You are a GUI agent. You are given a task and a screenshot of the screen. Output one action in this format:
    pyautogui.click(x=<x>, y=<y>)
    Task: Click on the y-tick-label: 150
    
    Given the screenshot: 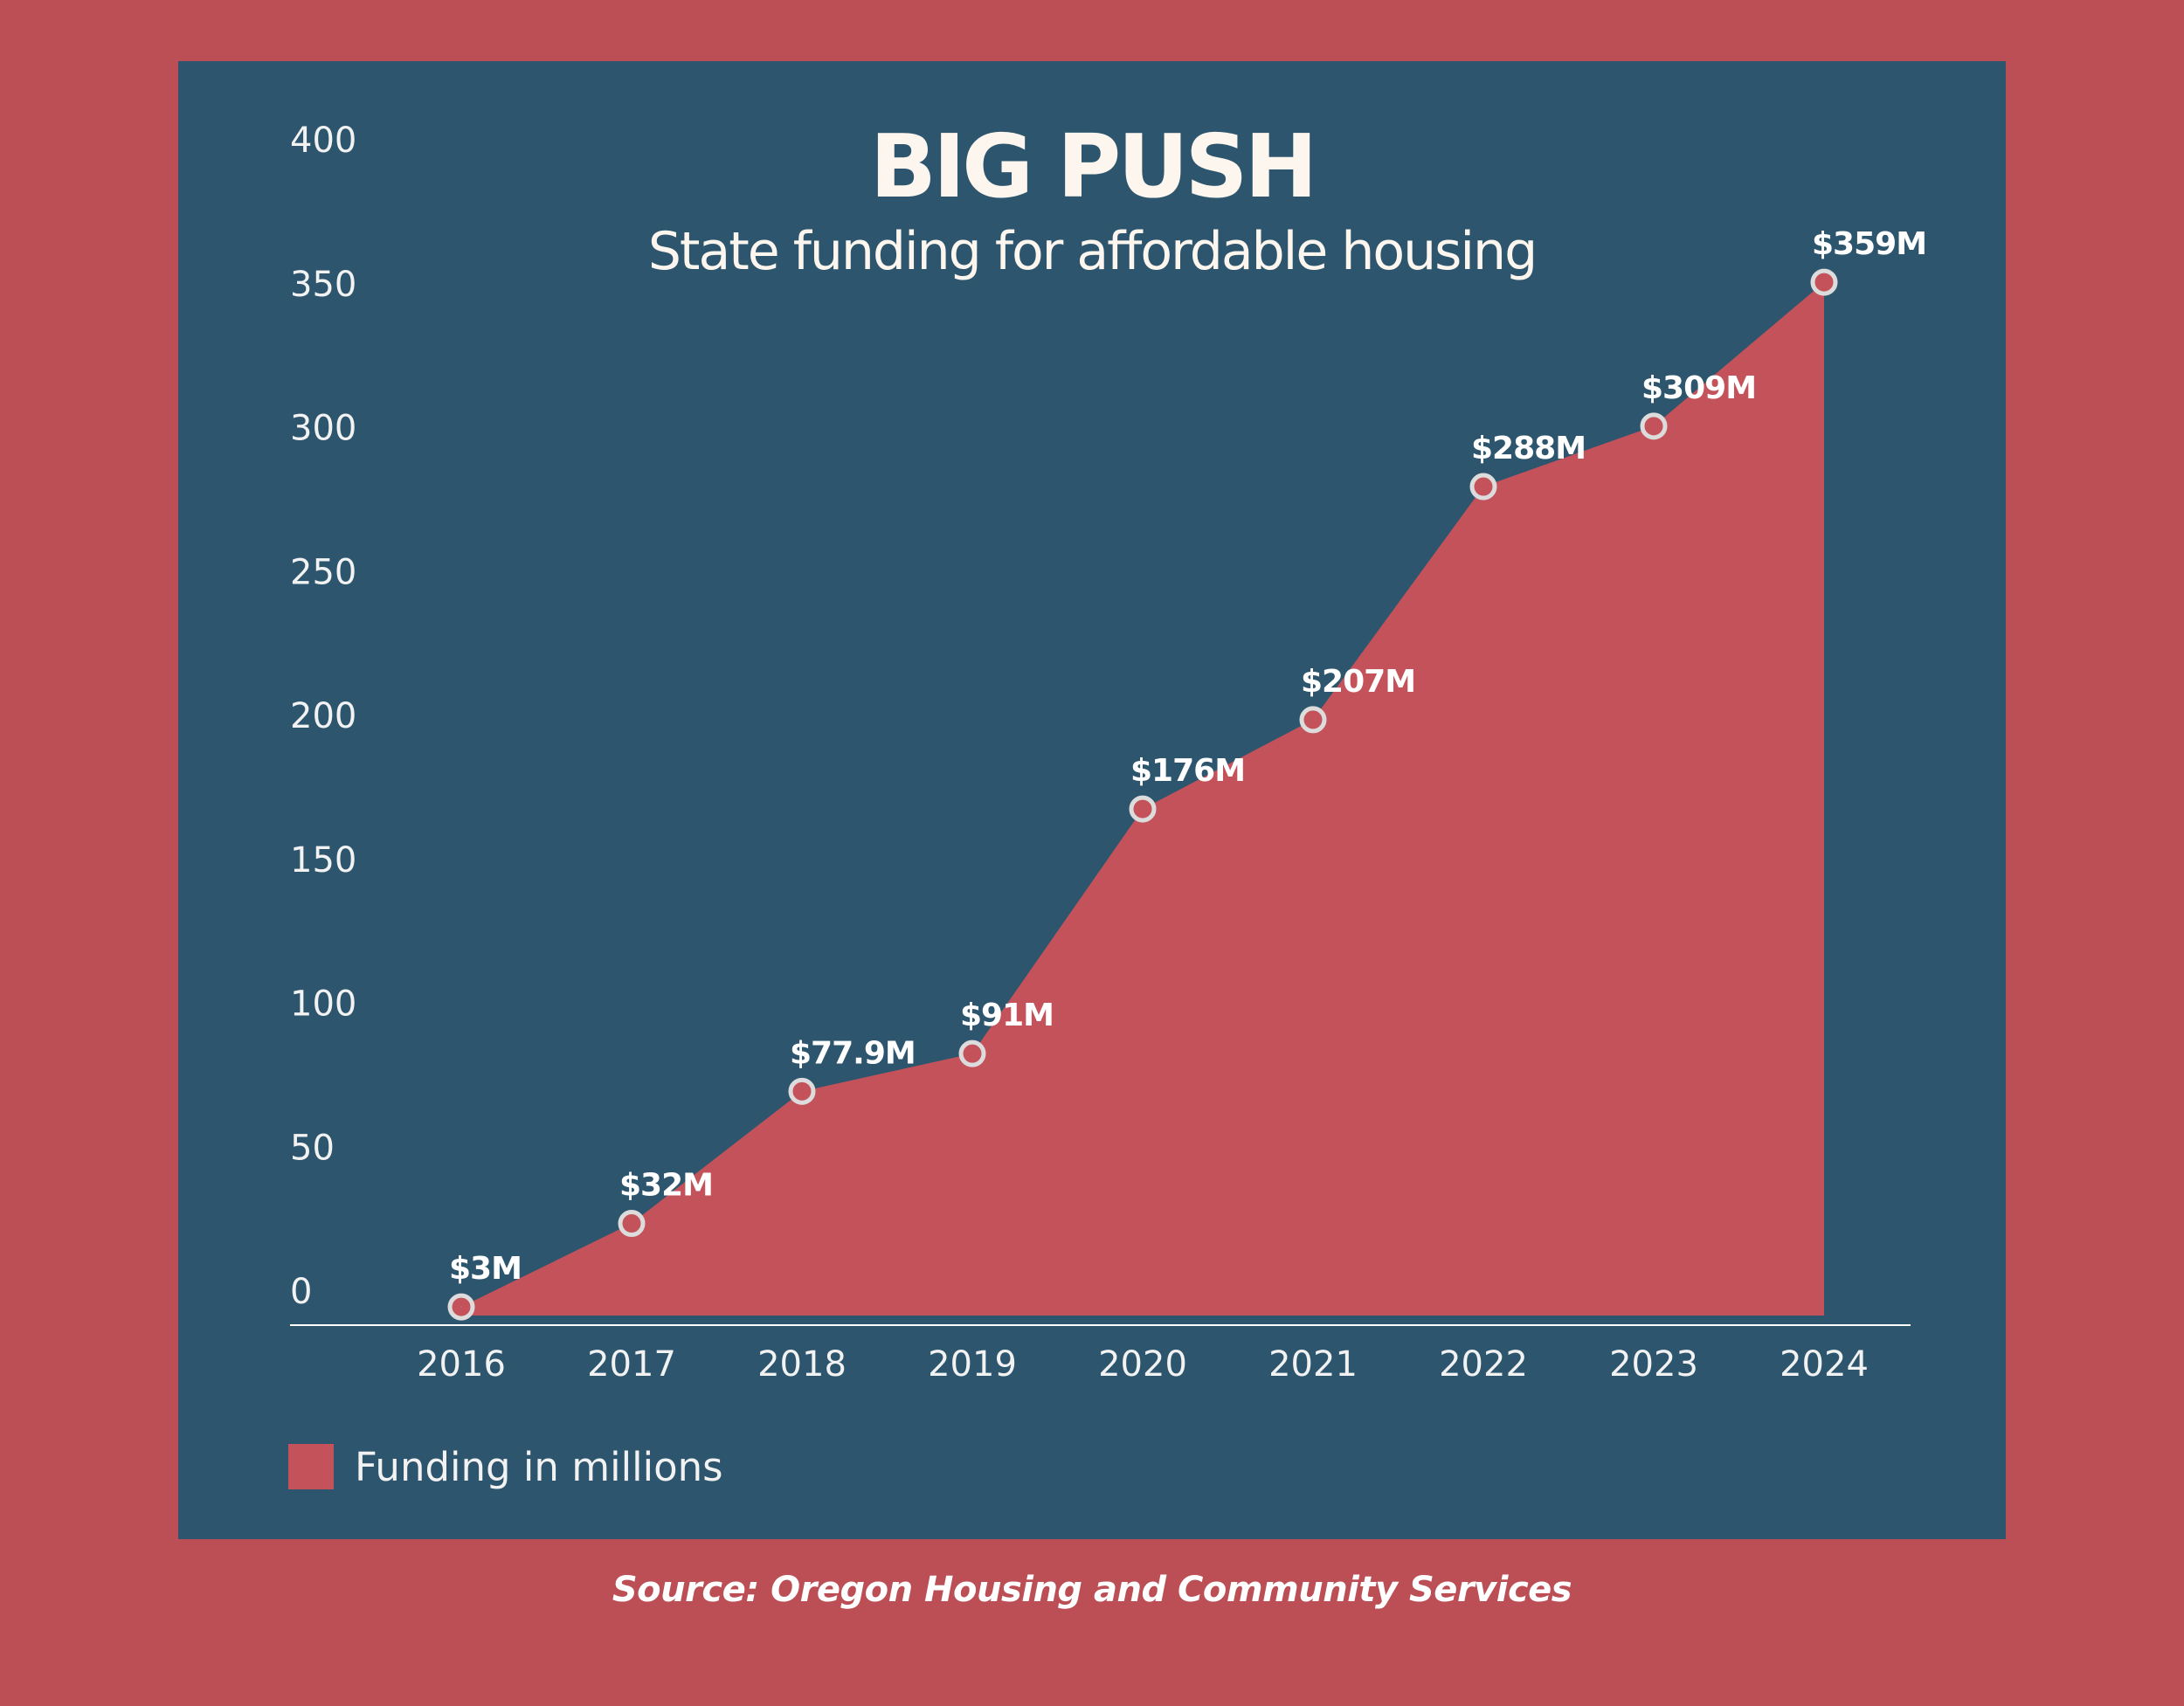 What is the action you would take?
    pyautogui.click(x=323, y=860)
    